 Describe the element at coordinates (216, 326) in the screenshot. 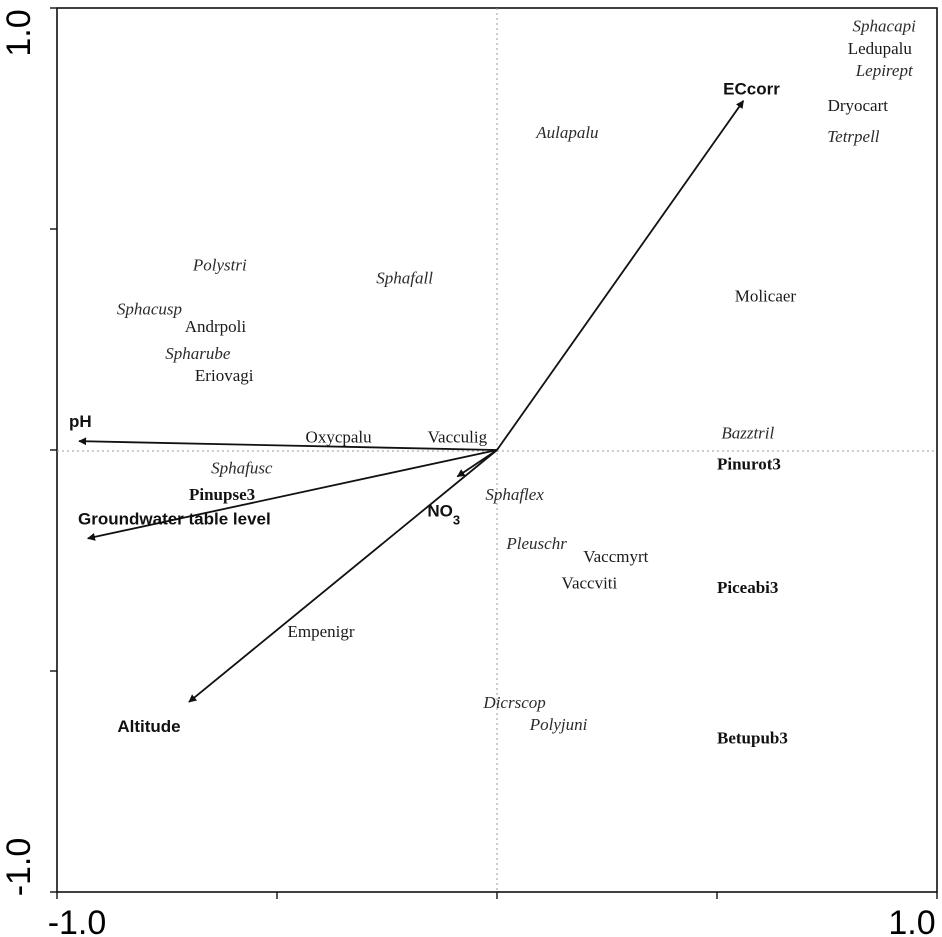

I see `species-label-andrpoli: Andrpoli` at that location.